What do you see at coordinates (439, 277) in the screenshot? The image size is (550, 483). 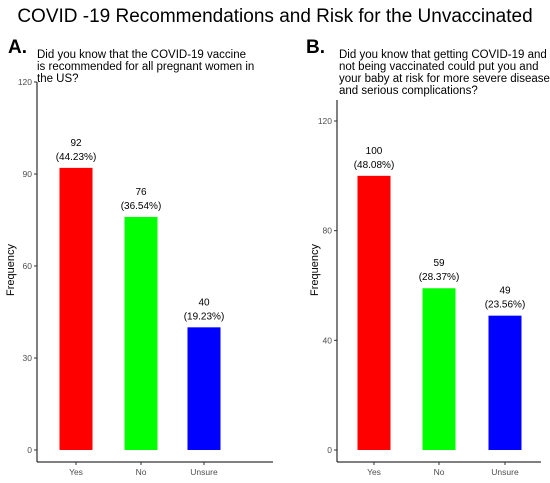 I see `bar-percent-label: (28.37%)` at bounding box center [439, 277].